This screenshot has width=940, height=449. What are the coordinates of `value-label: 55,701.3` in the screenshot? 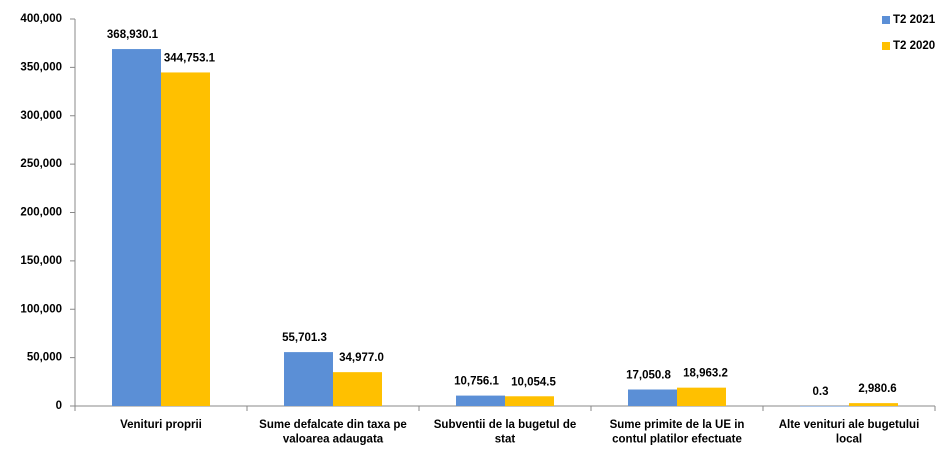 It's located at (304, 338).